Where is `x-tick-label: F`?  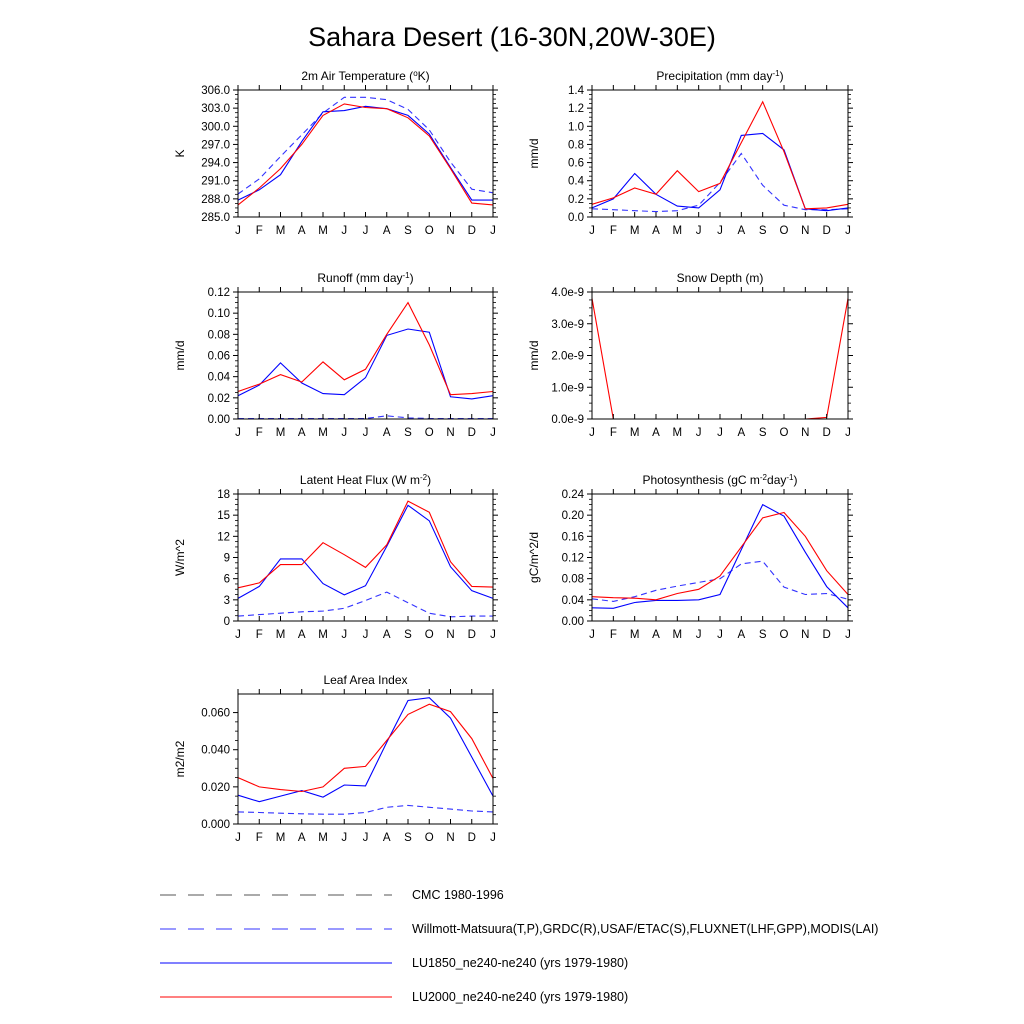 x-tick-label: F is located at coordinates (259, 433).